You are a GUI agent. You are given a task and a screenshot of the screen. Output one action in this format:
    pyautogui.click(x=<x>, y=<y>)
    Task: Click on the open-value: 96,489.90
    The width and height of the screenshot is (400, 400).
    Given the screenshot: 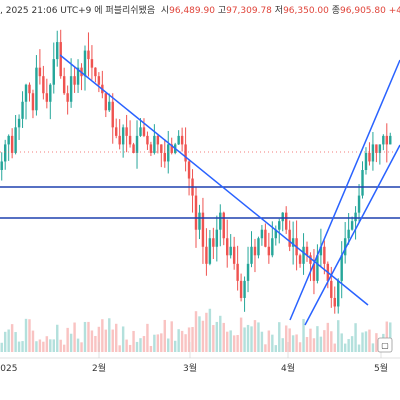 What is the action you would take?
    pyautogui.click(x=192, y=11)
    